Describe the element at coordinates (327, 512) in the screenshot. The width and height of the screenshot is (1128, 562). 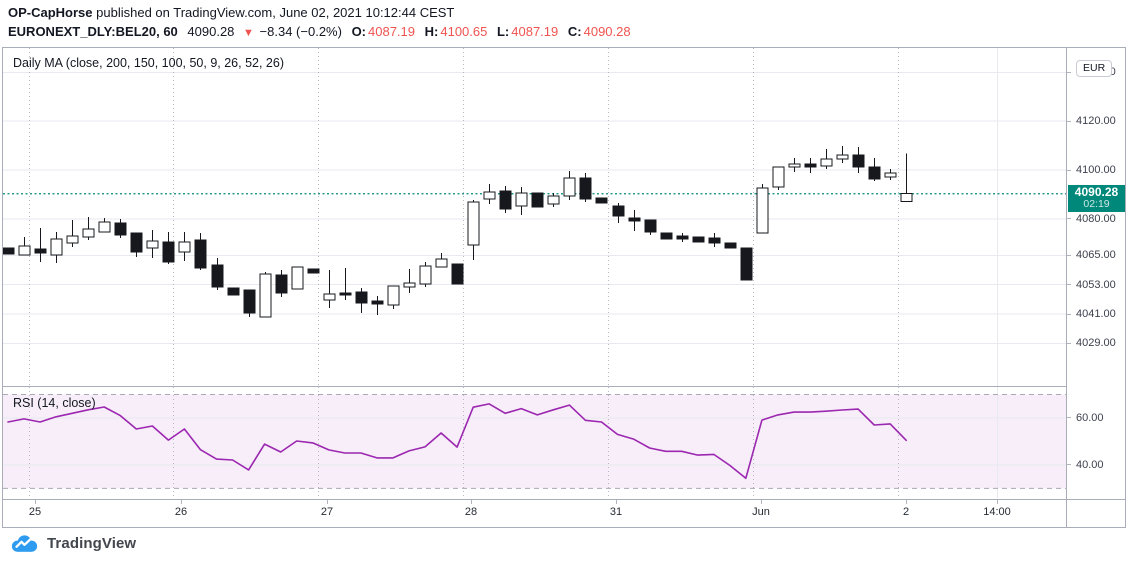
I see `time-tick-label: 27` at that location.